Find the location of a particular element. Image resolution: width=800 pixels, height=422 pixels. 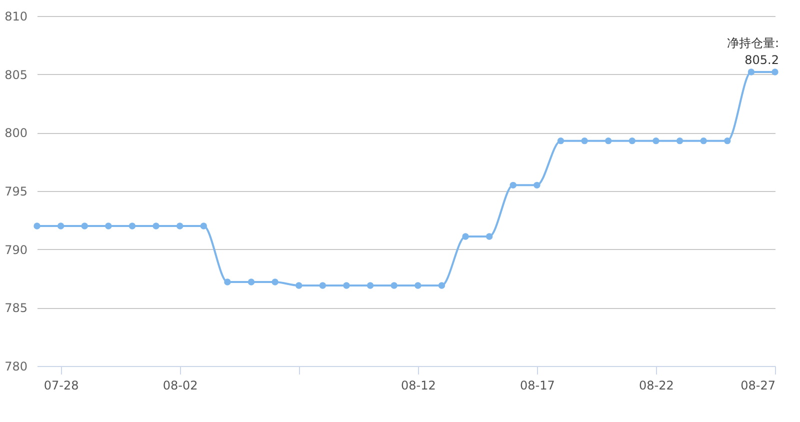

x-tick-label: 08-12 is located at coordinates (418, 385).